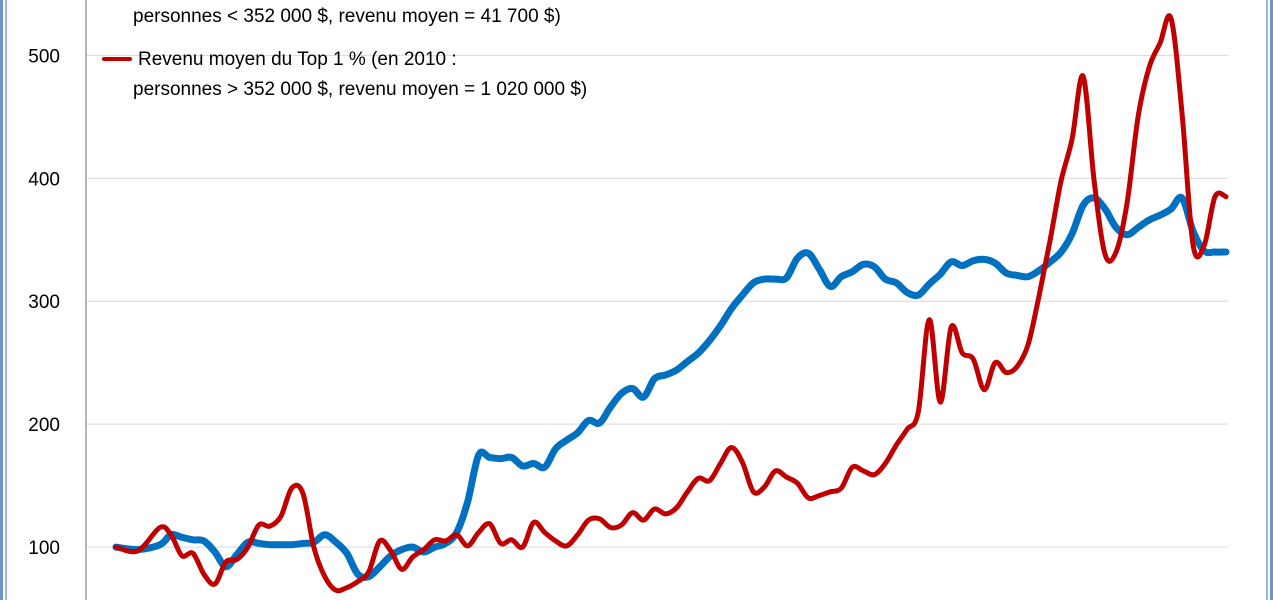 The height and width of the screenshot is (600, 1273). Describe the element at coordinates (44, 302) in the screenshot. I see `y-tick-label-300: 300` at that location.